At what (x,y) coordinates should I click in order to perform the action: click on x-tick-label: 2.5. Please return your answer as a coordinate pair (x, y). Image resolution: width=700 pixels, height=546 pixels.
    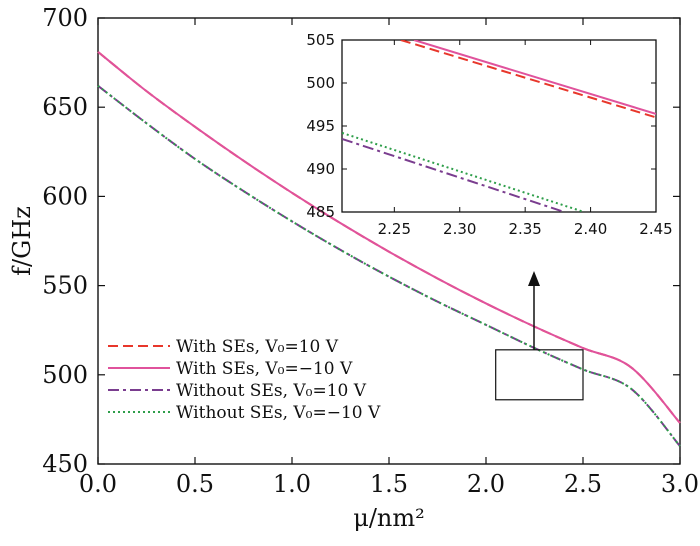
    Looking at the image, I should click on (583, 484).